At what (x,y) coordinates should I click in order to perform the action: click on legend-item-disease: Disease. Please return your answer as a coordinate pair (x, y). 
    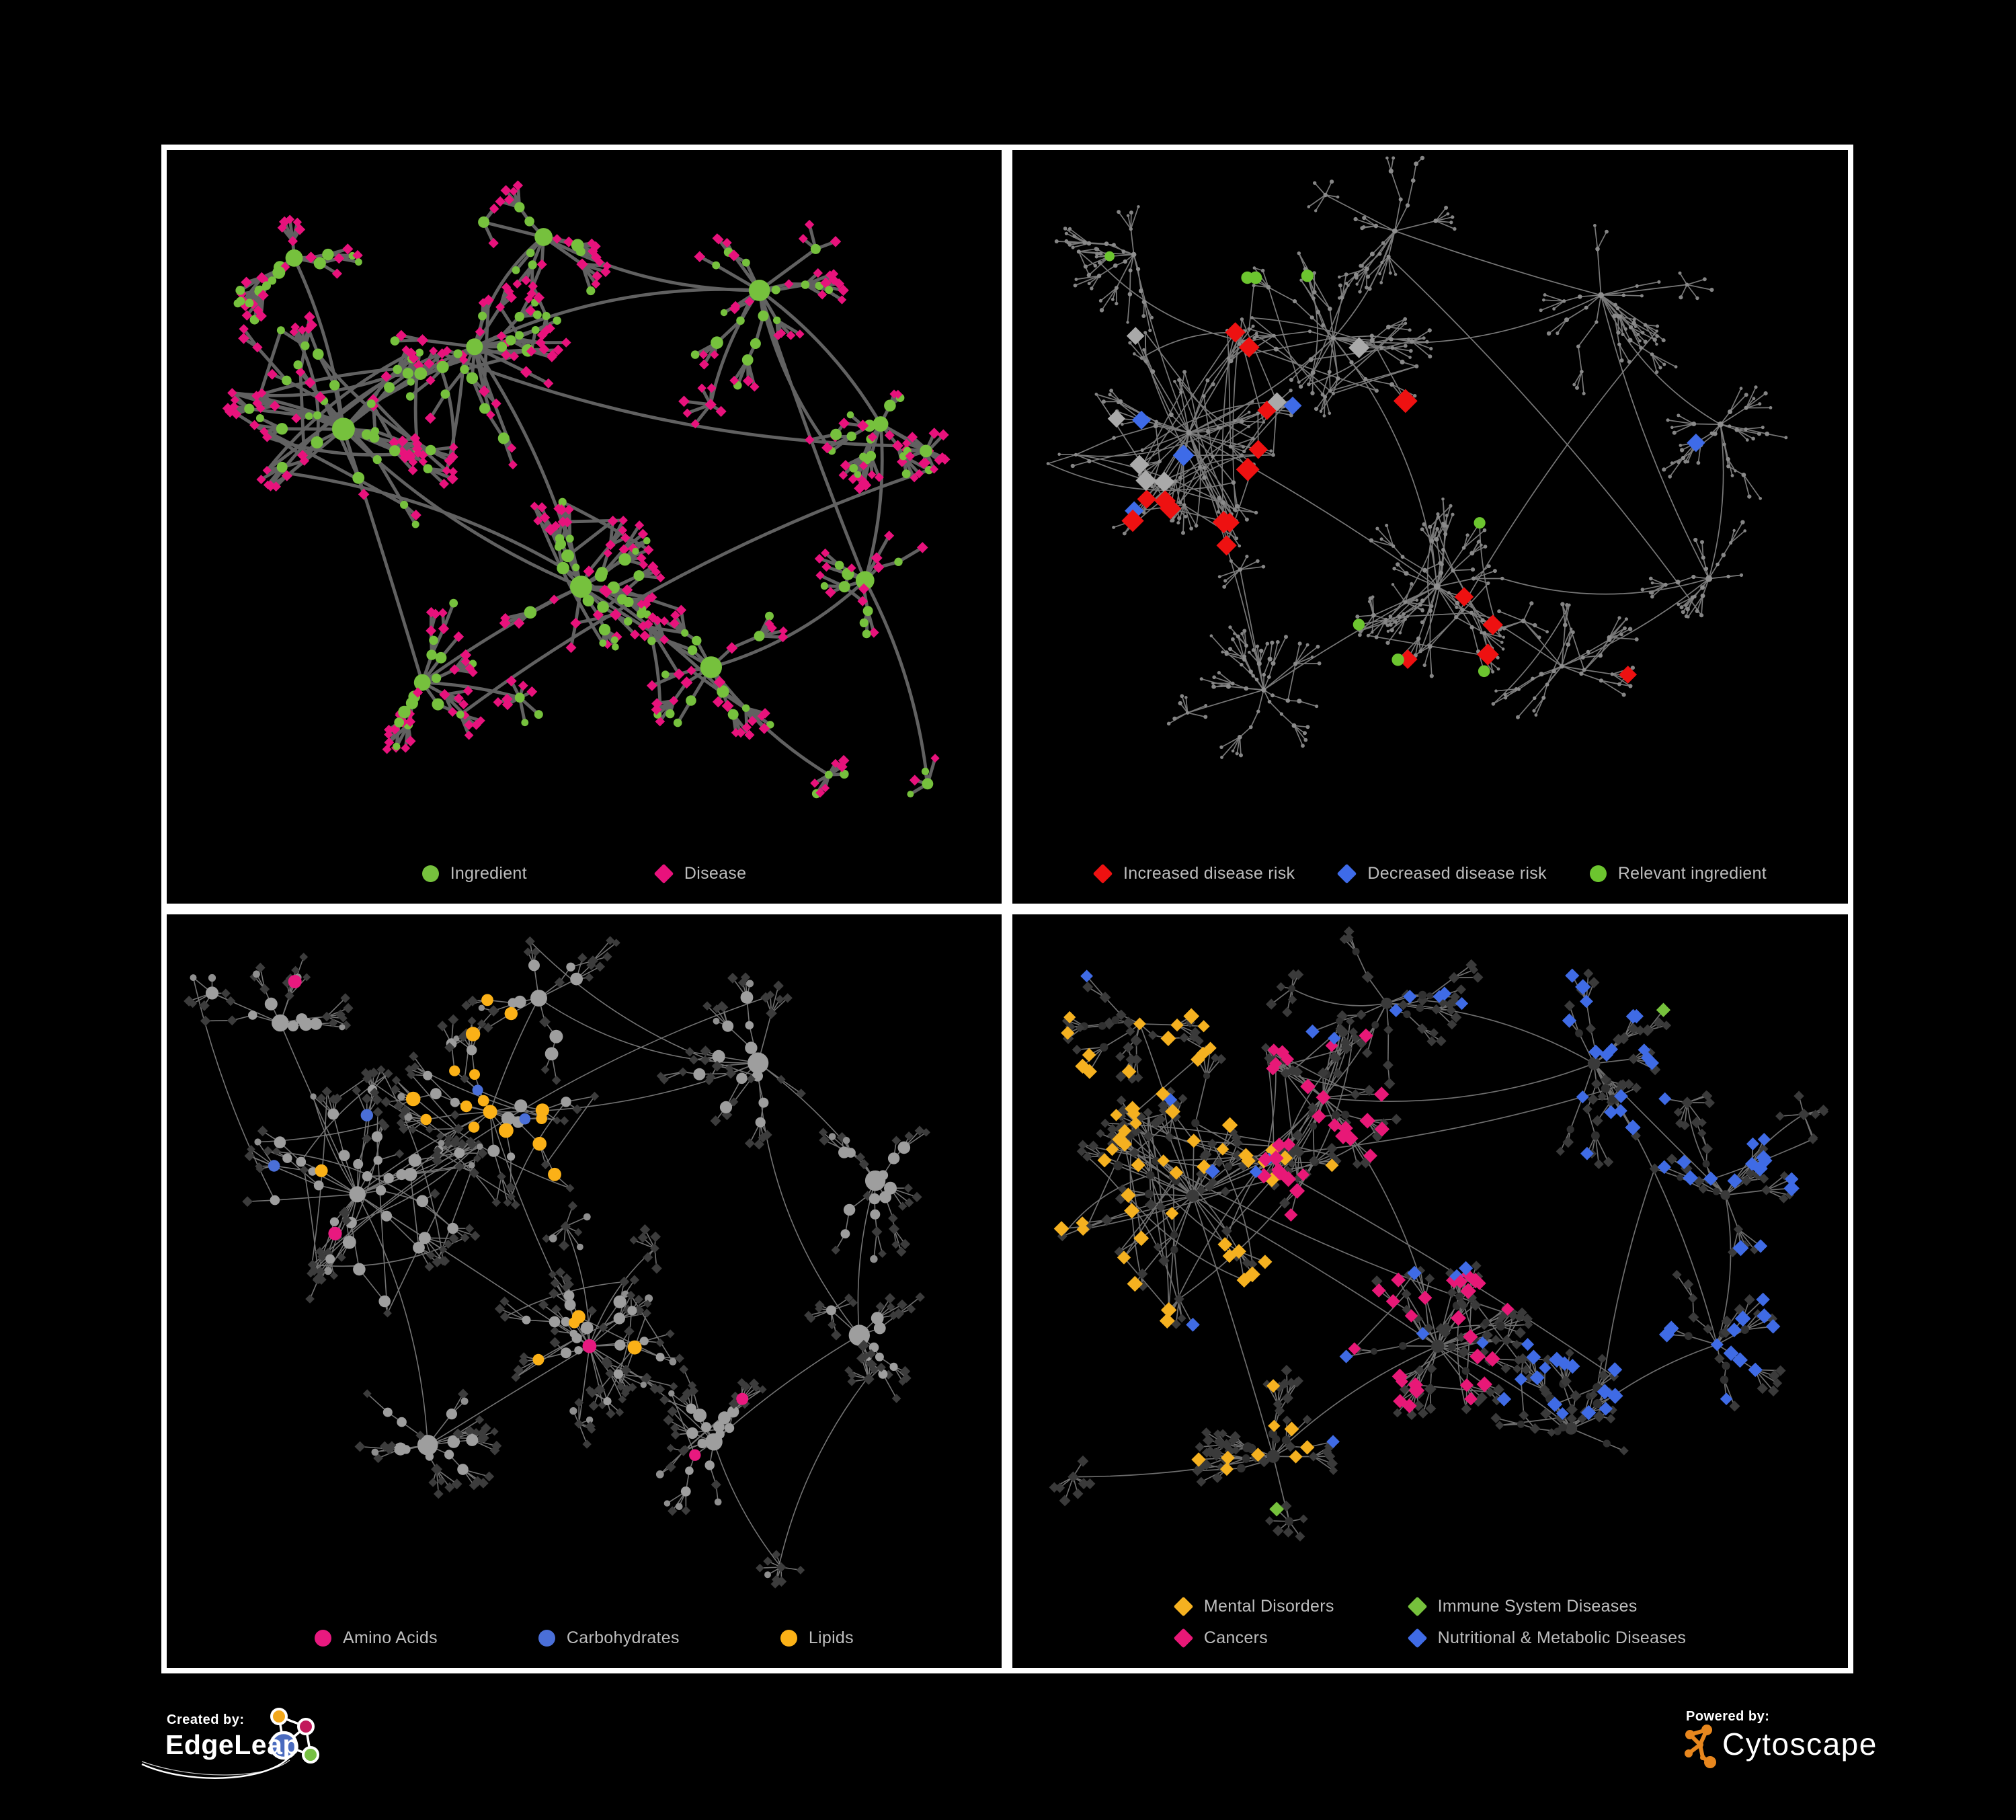
    Looking at the image, I should click on (700, 873).